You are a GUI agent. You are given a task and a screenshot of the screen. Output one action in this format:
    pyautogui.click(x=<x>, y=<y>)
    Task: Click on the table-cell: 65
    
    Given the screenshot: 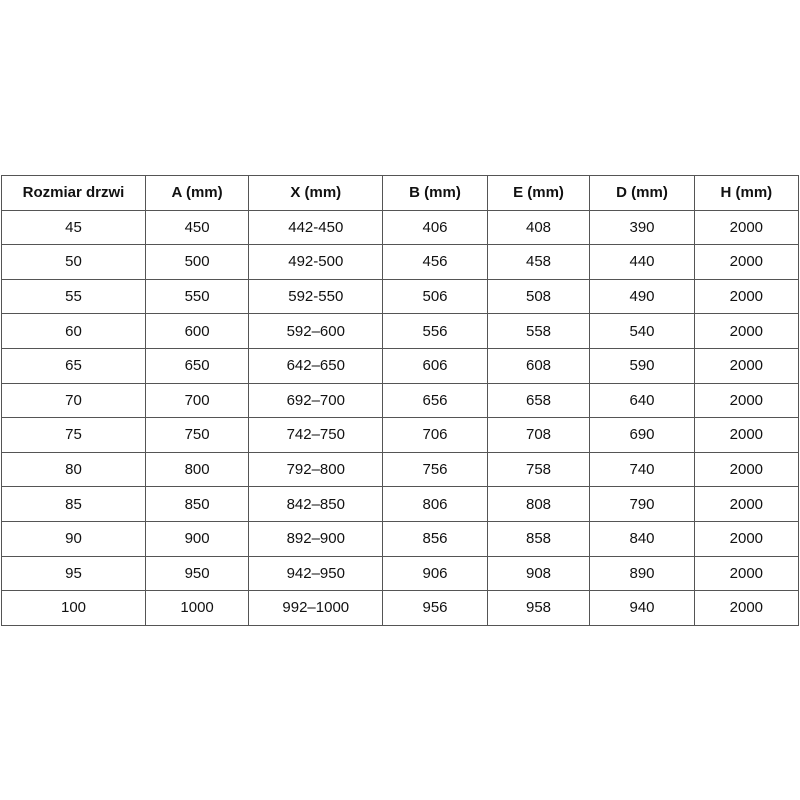 What is the action you would take?
    pyautogui.click(x=73, y=365)
    